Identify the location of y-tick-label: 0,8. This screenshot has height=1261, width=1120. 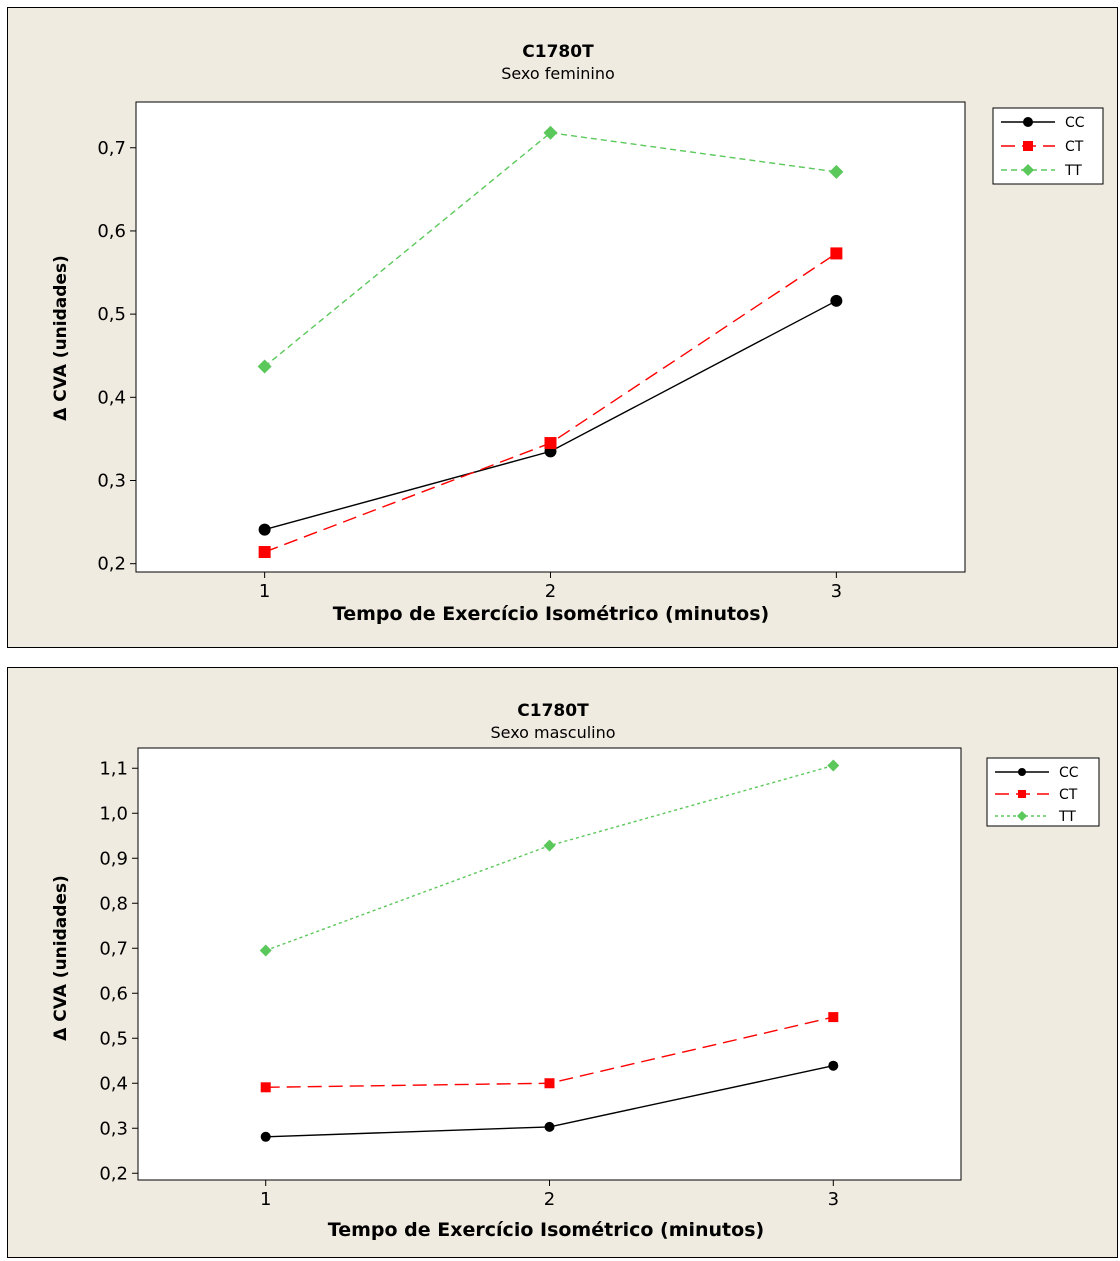
(113, 903).